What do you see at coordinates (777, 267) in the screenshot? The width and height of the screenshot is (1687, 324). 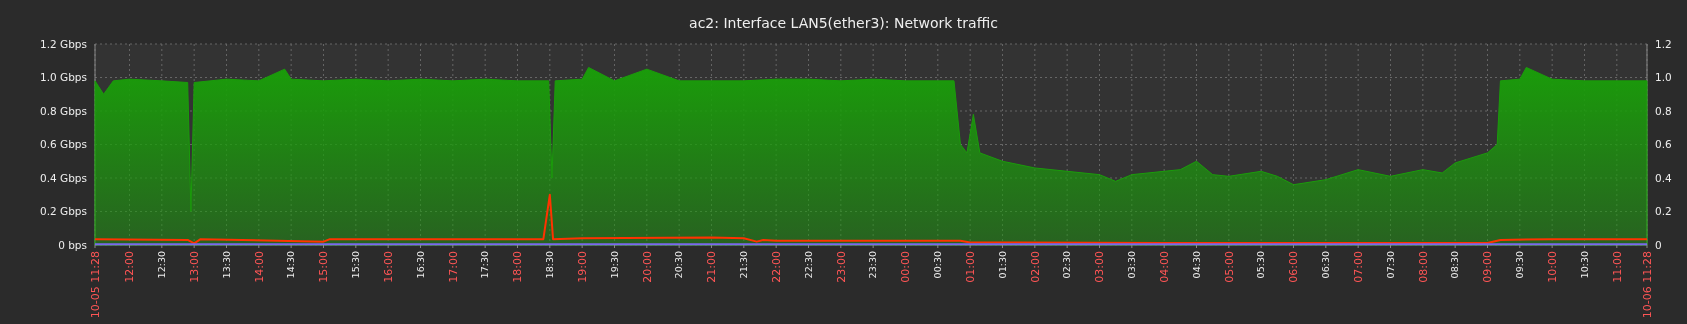 I see `x-tick-label: 22:00` at bounding box center [777, 267].